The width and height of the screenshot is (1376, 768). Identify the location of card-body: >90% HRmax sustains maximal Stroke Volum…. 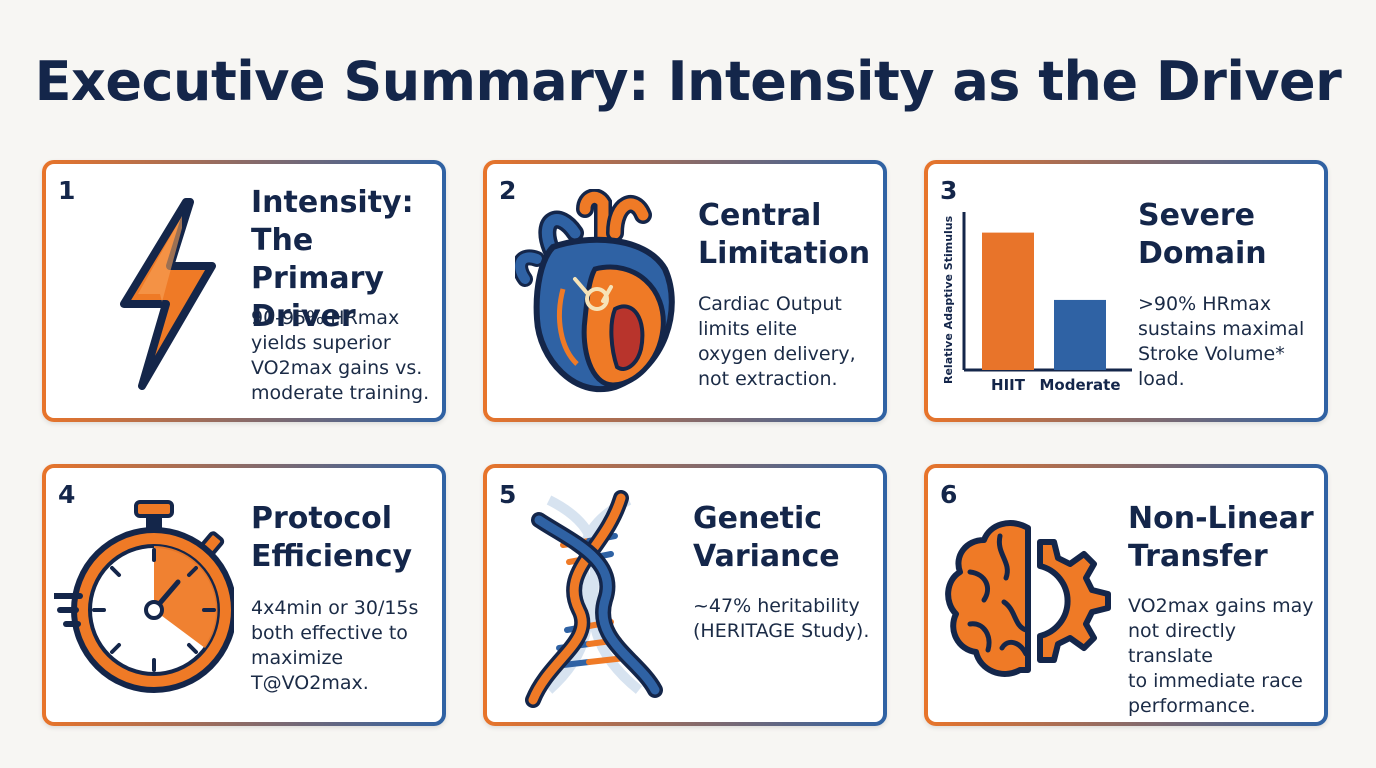
(1221, 341).